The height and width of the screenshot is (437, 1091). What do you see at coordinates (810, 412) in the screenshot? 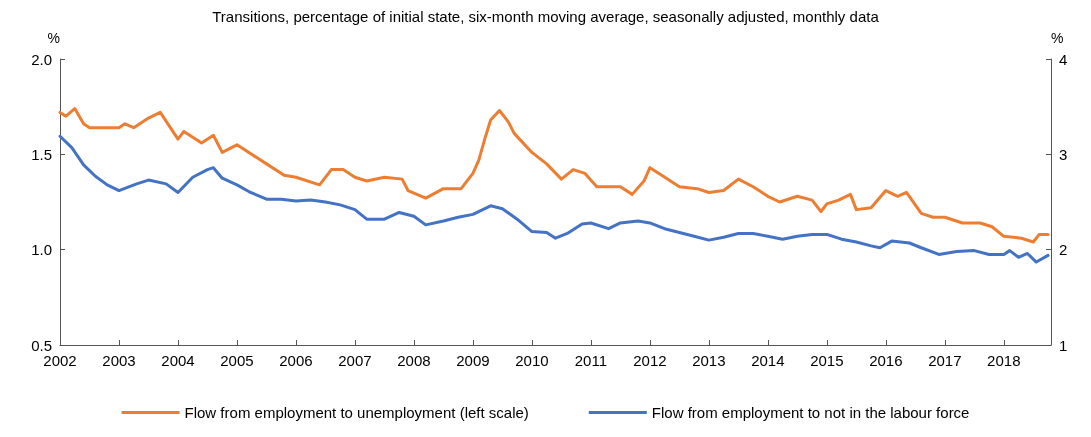
I see `legend-label: Flow from employment to not in the labour force` at bounding box center [810, 412].